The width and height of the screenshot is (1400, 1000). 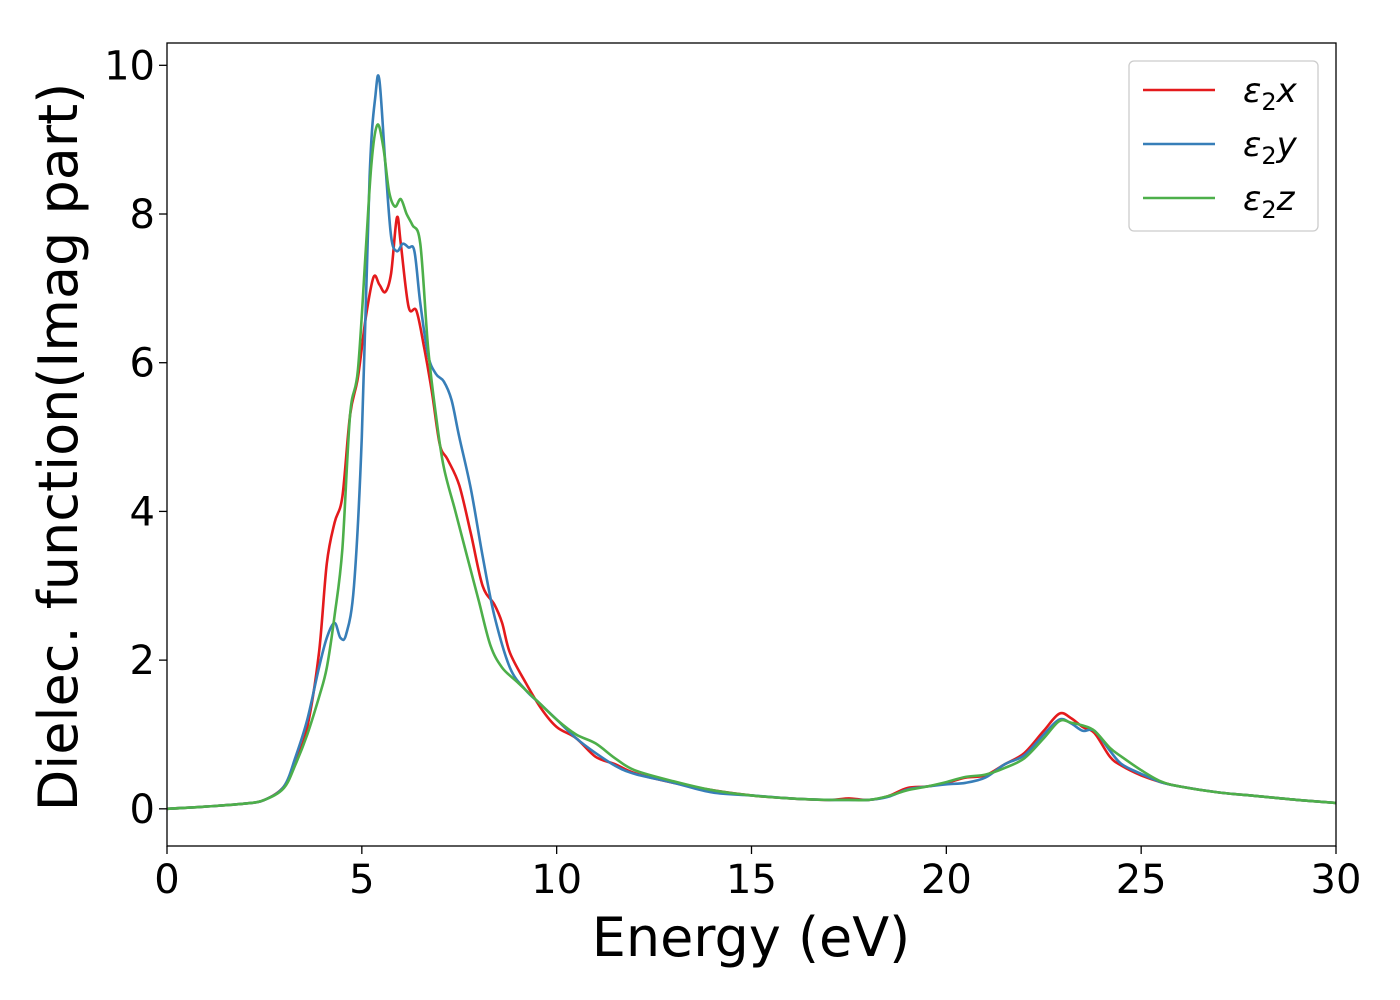 I want to click on x-tick-label: 30, so click(x=1336, y=880).